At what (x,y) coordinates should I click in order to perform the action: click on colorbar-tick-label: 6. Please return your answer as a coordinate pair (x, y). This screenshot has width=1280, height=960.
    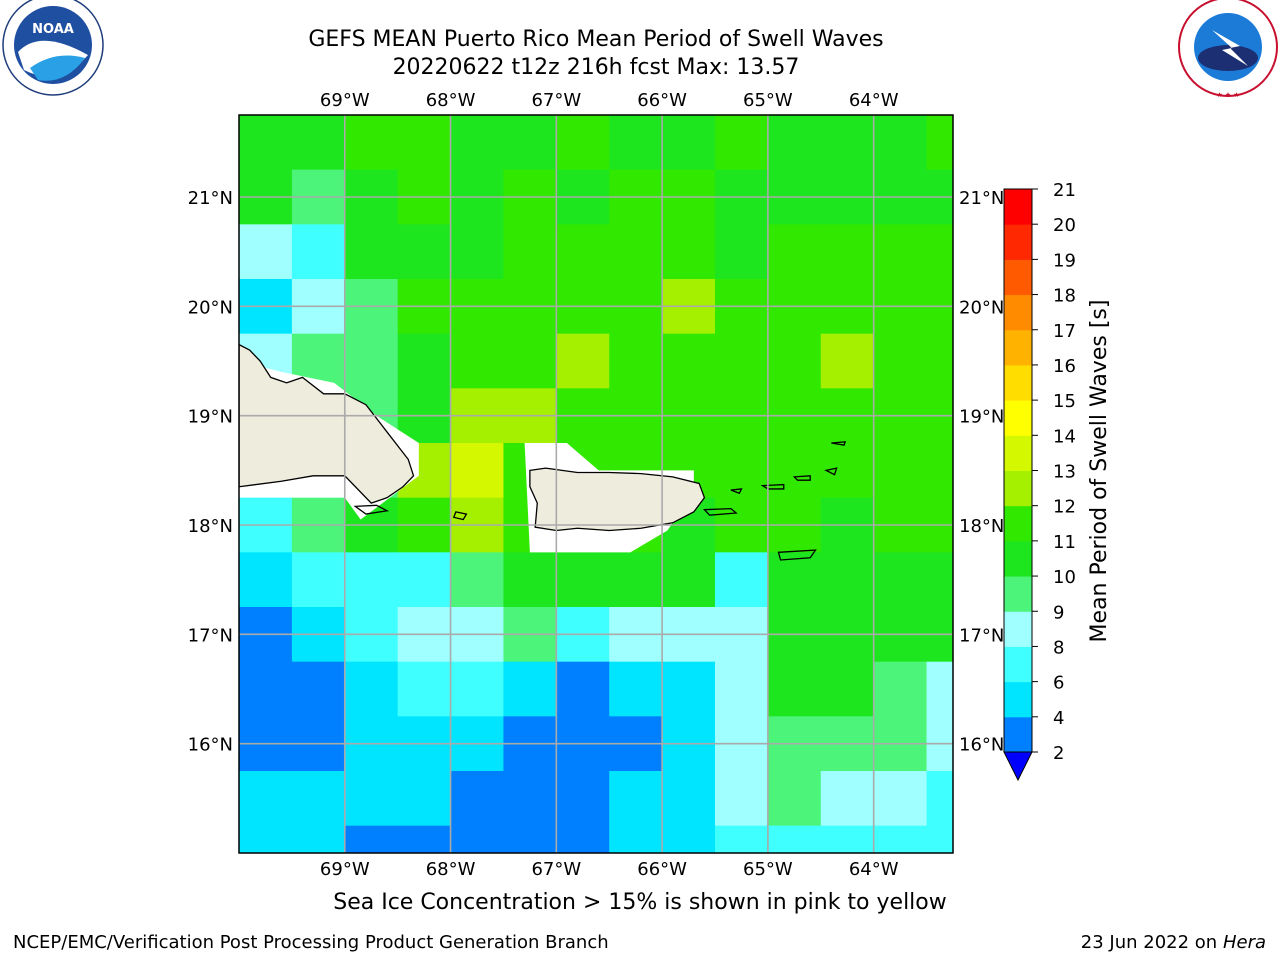
    Looking at the image, I should click on (1058, 683).